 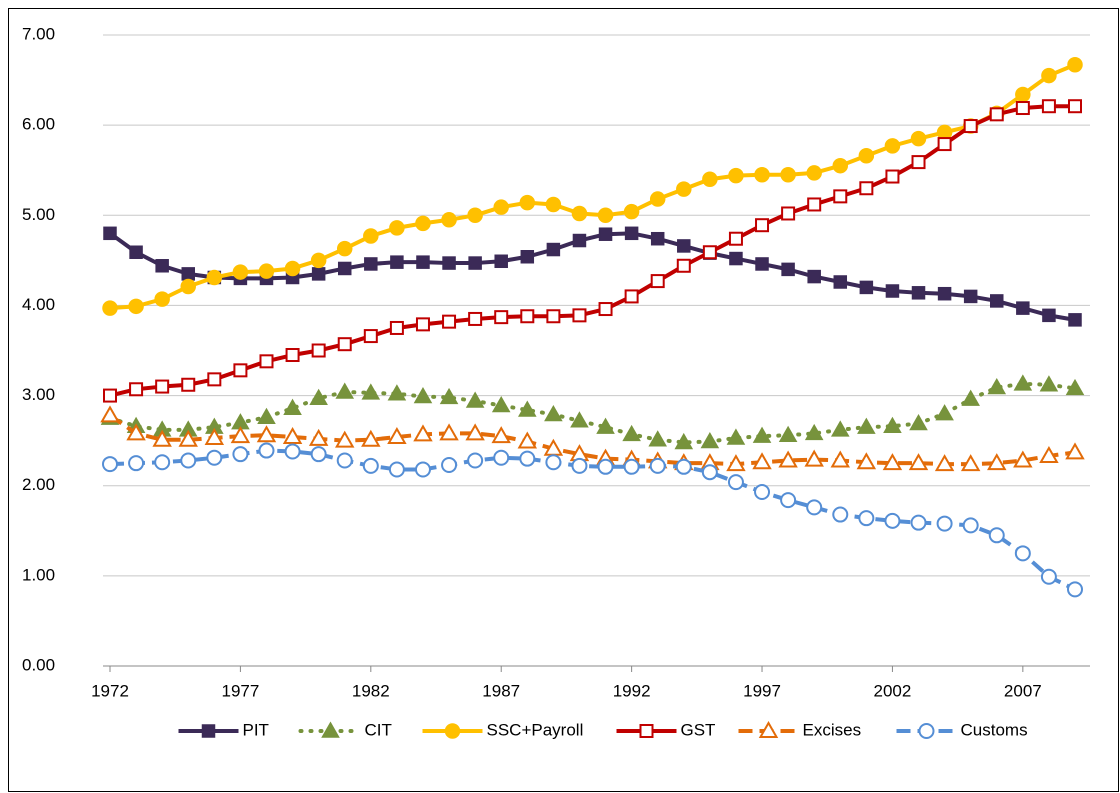 What do you see at coordinates (502, 729) in the screenshot?
I see `legend-item: SSC+Payroll` at bounding box center [502, 729].